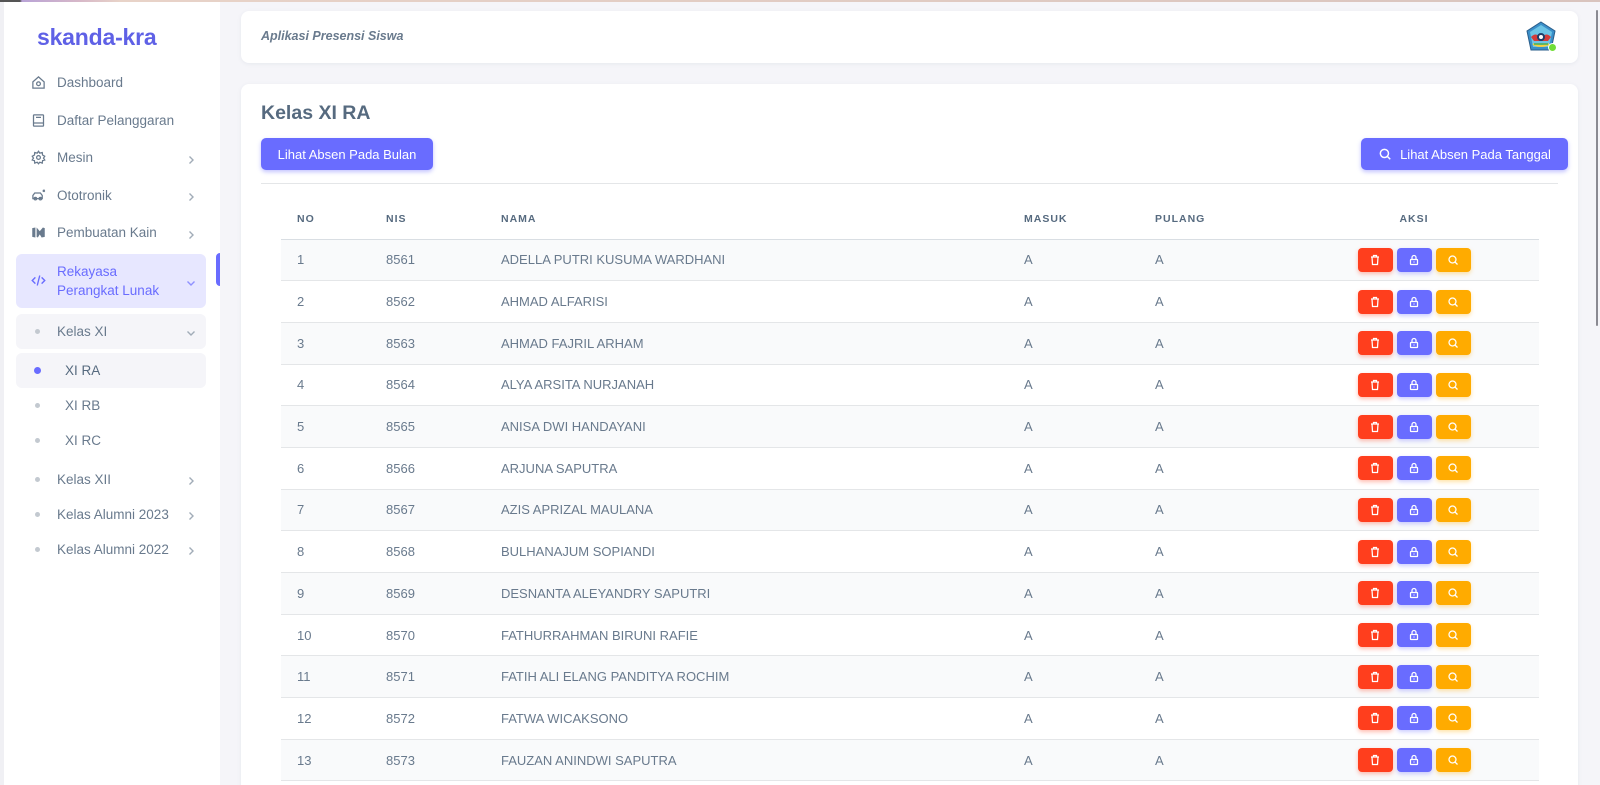  I want to click on view-by-date-label: Lihat Absen Pada Tanggal, so click(1475, 154).